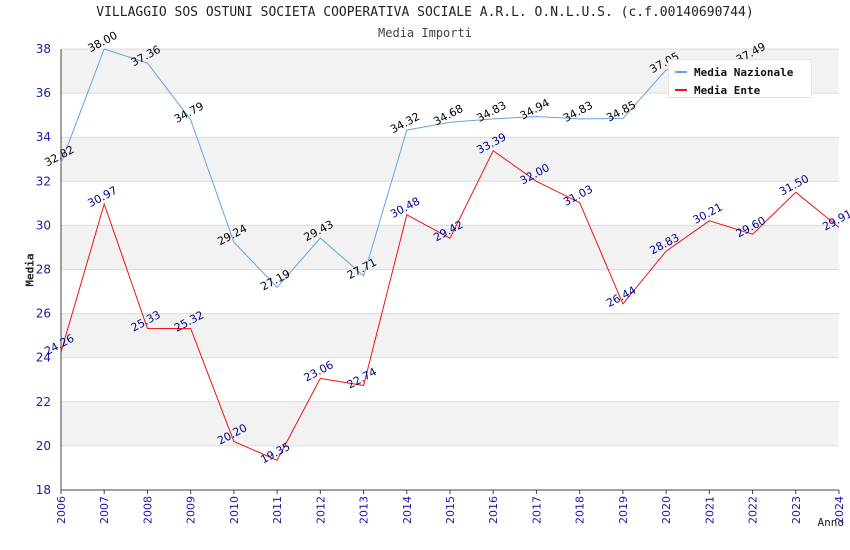 Image resolution: width=850 pixels, height=550 pixels. Describe the element at coordinates (276, 280) in the screenshot. I see `data-label-nazionale: 27.19` at that location.